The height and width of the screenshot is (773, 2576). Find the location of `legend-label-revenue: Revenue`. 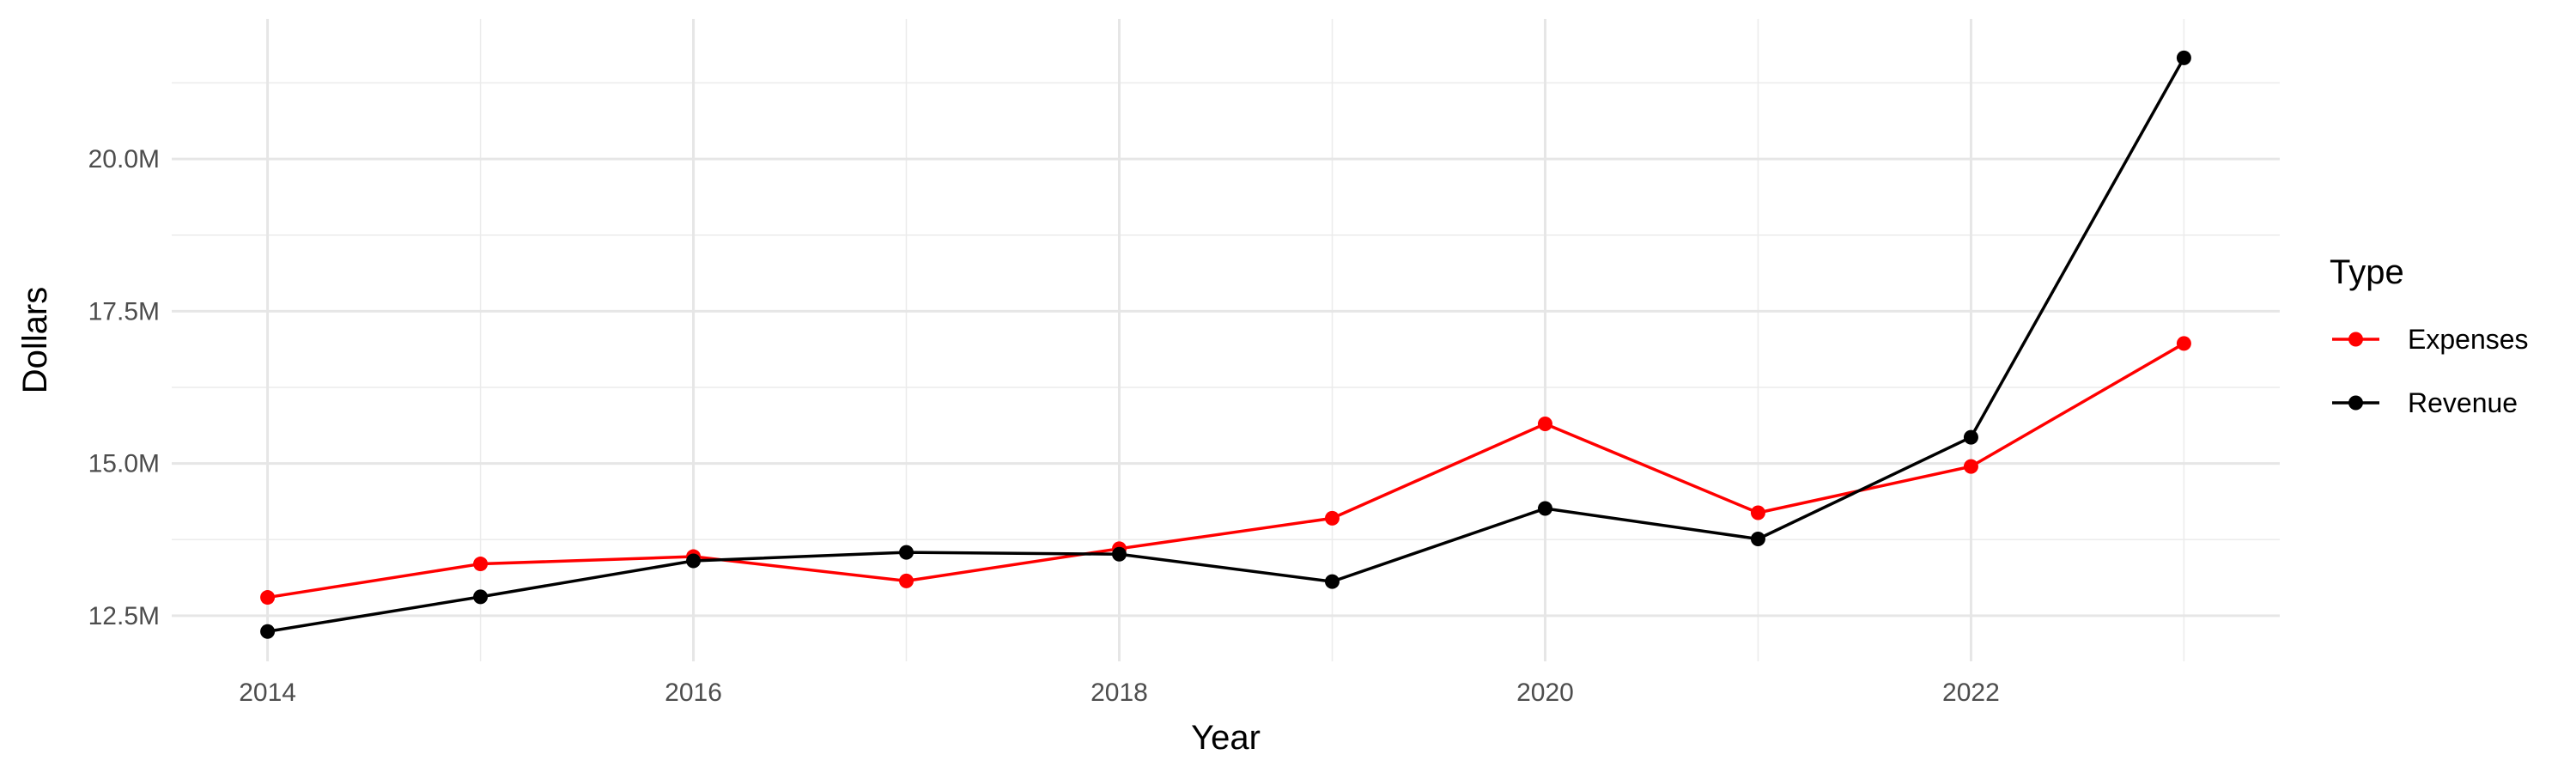

legend-label-revenue: Revenue is located at coordinates (2463, 402).